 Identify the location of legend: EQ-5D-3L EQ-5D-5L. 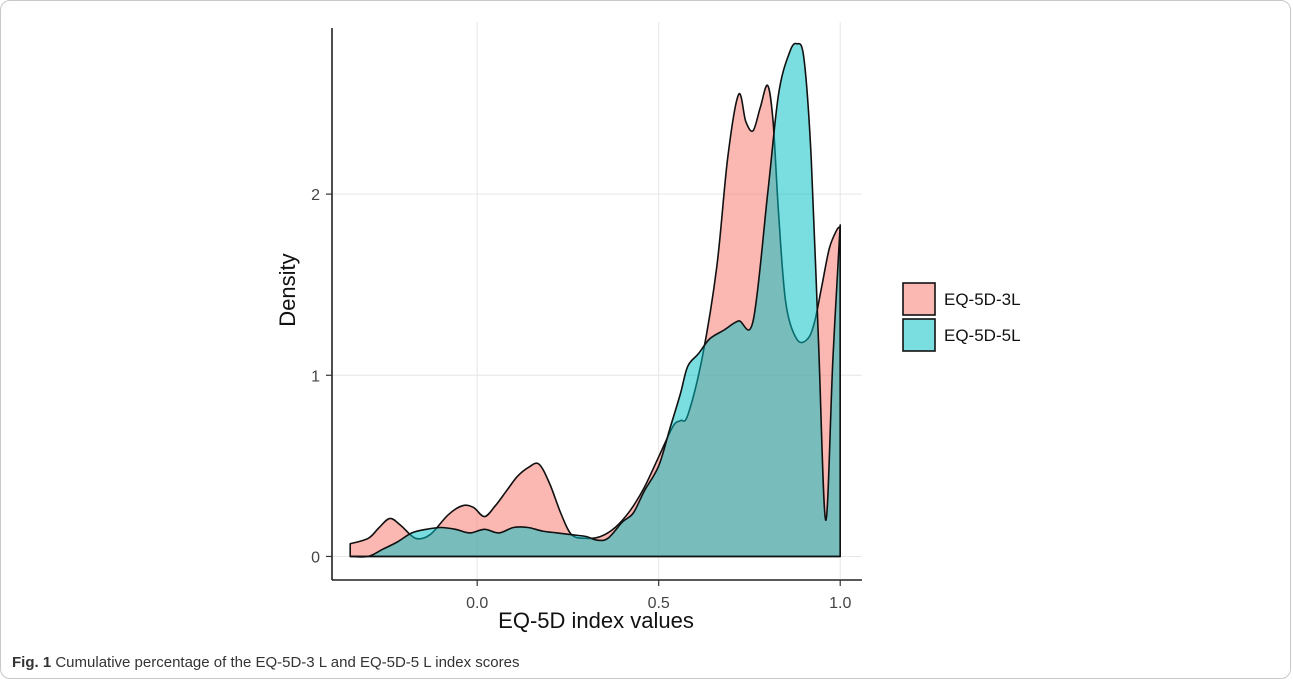
(961, 317).